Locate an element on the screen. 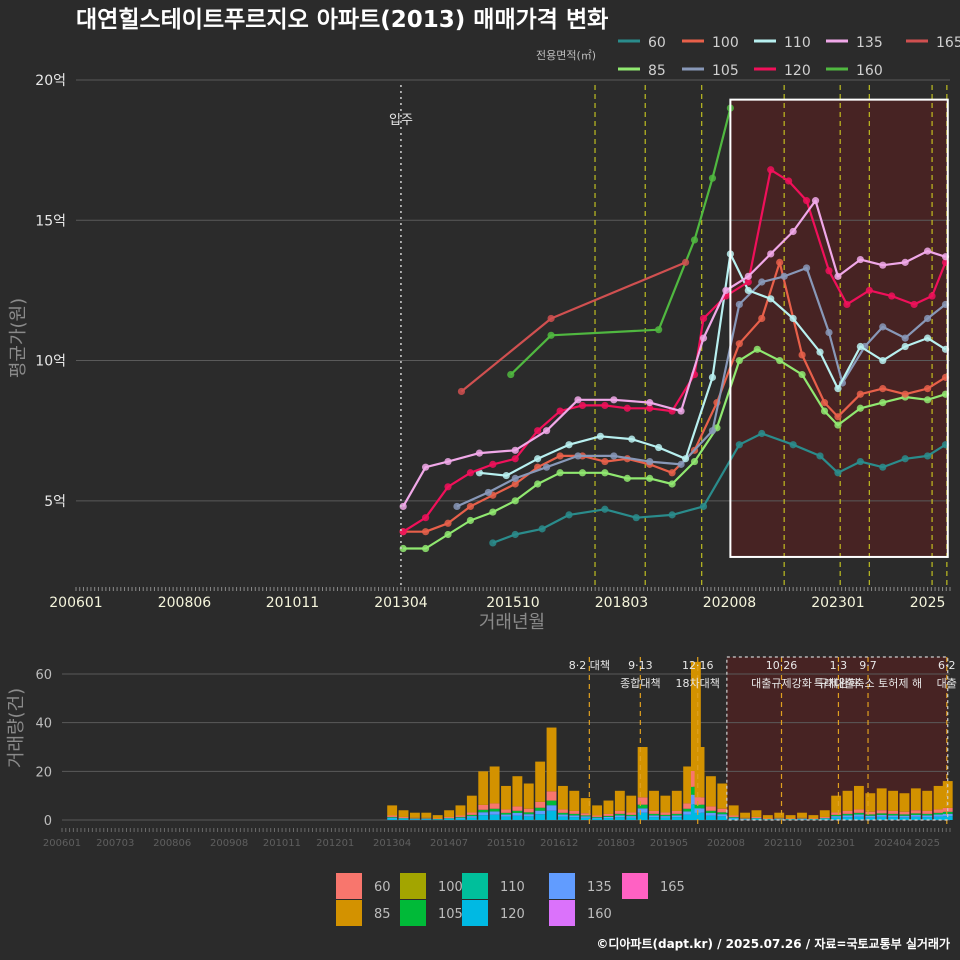 This screenshot has width=960, height=960. volume-x-tick: 202008 is located at coordinates (726, 843).